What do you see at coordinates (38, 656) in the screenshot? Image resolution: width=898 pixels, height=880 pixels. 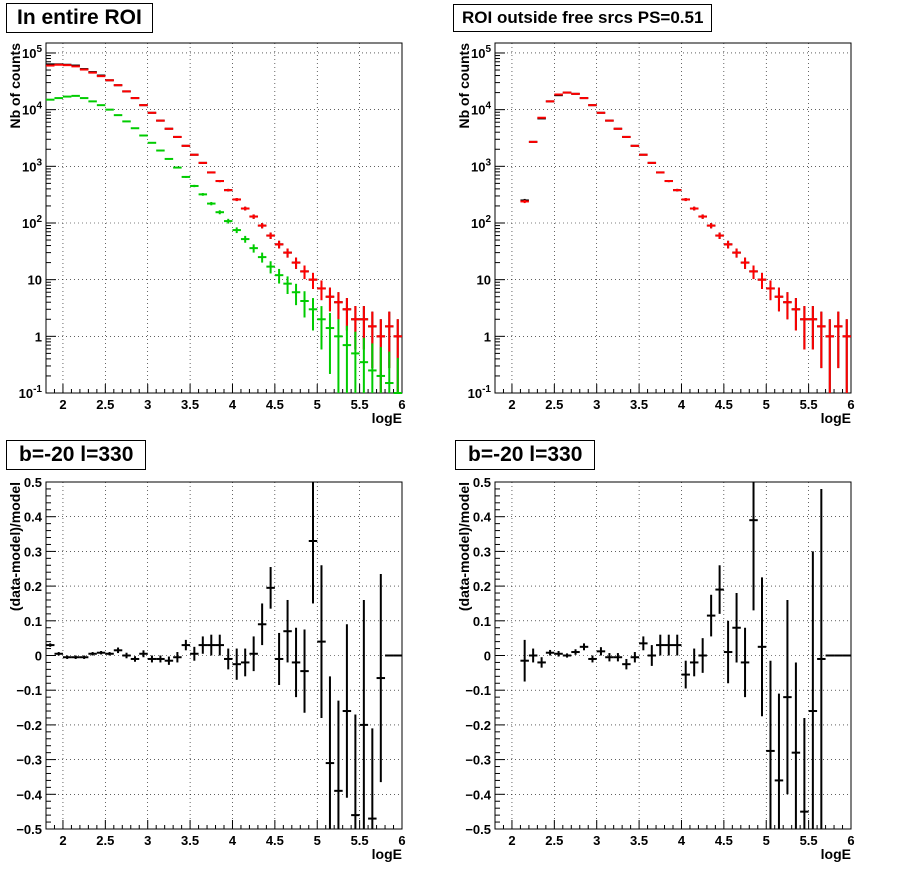 I see `y-tick-label: 0` at bounding box center [38, 656].